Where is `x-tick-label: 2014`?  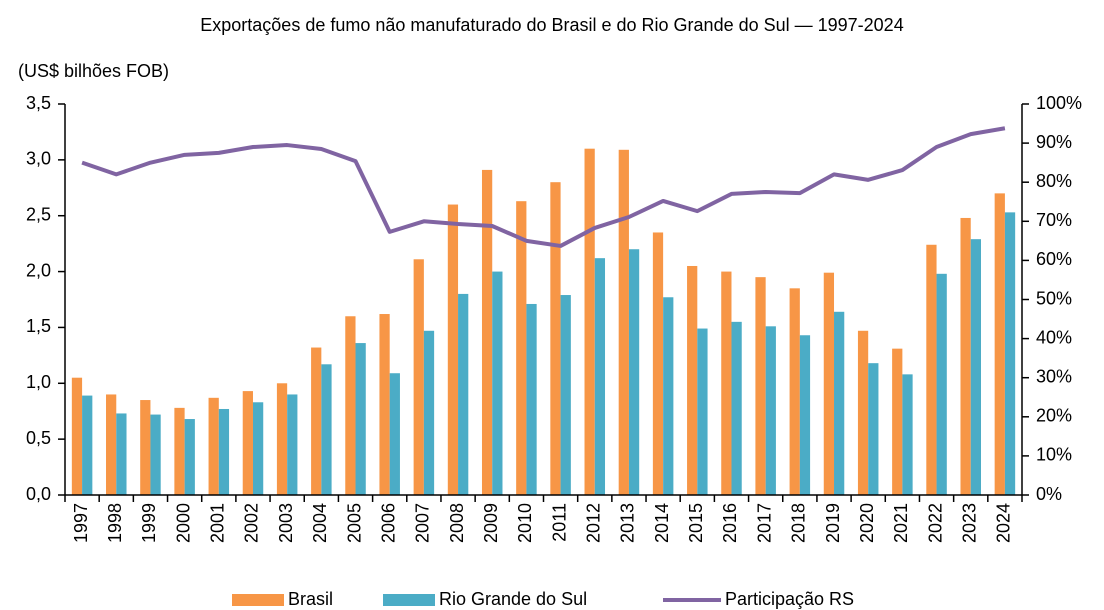
x-tick-label: 2014 is located at coordinates (662, 523).